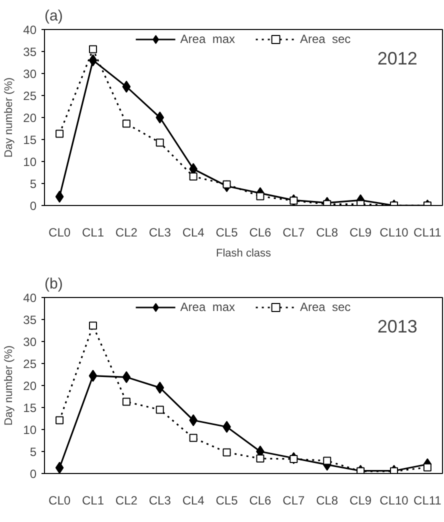 Image resolution: width=444 pixels, height=522 pixels. What do you see at coordinates (397, 58) in the screenshot?
I see `annotation: 2012` at bounding box center [397, 58].